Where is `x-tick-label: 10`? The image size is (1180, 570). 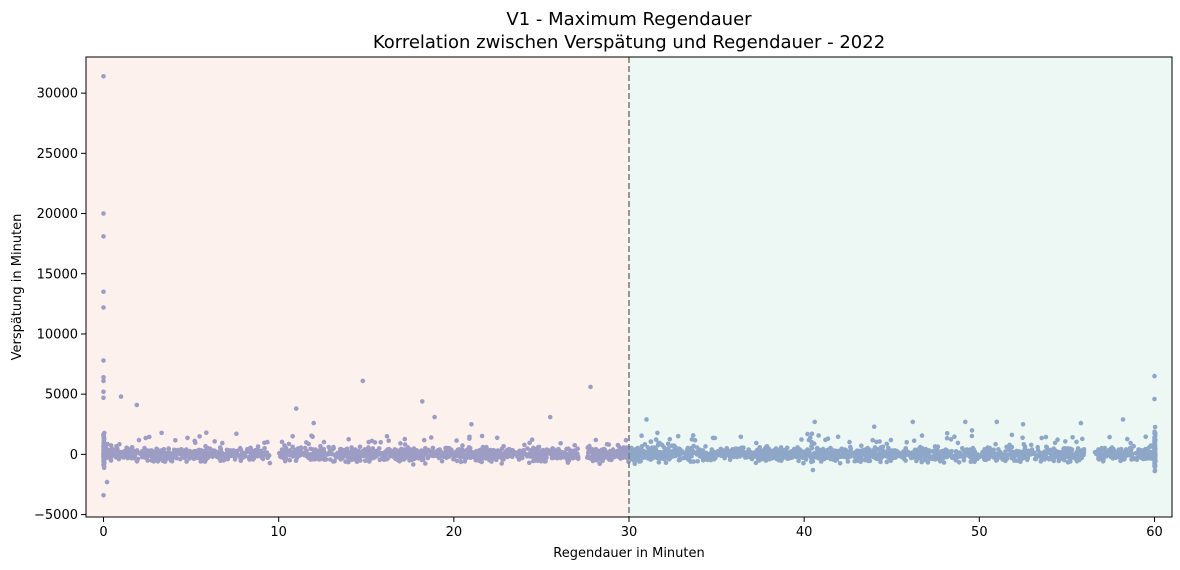 x-tick-label: 10 is located at coordinates (278, 532).